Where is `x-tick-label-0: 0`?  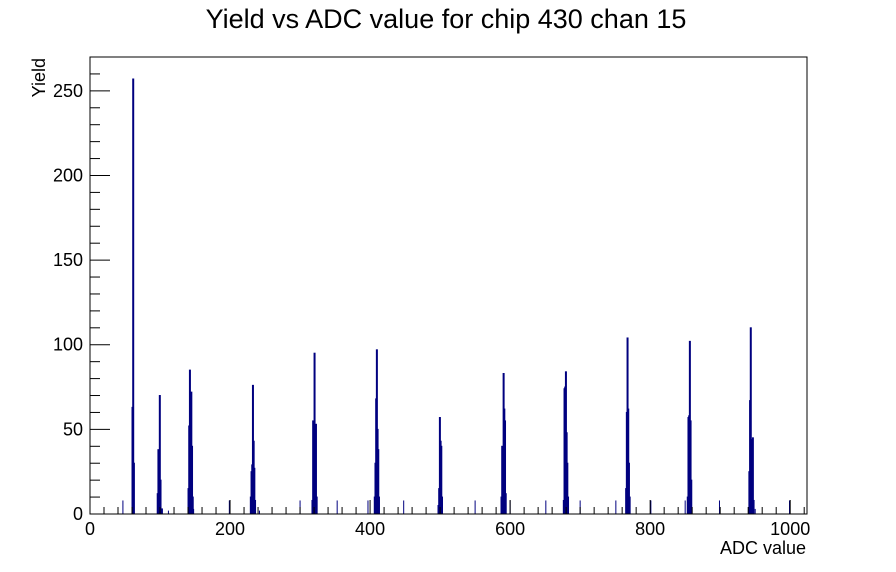
x-tick-label-0: 0 is located at coordinates (90, 529).